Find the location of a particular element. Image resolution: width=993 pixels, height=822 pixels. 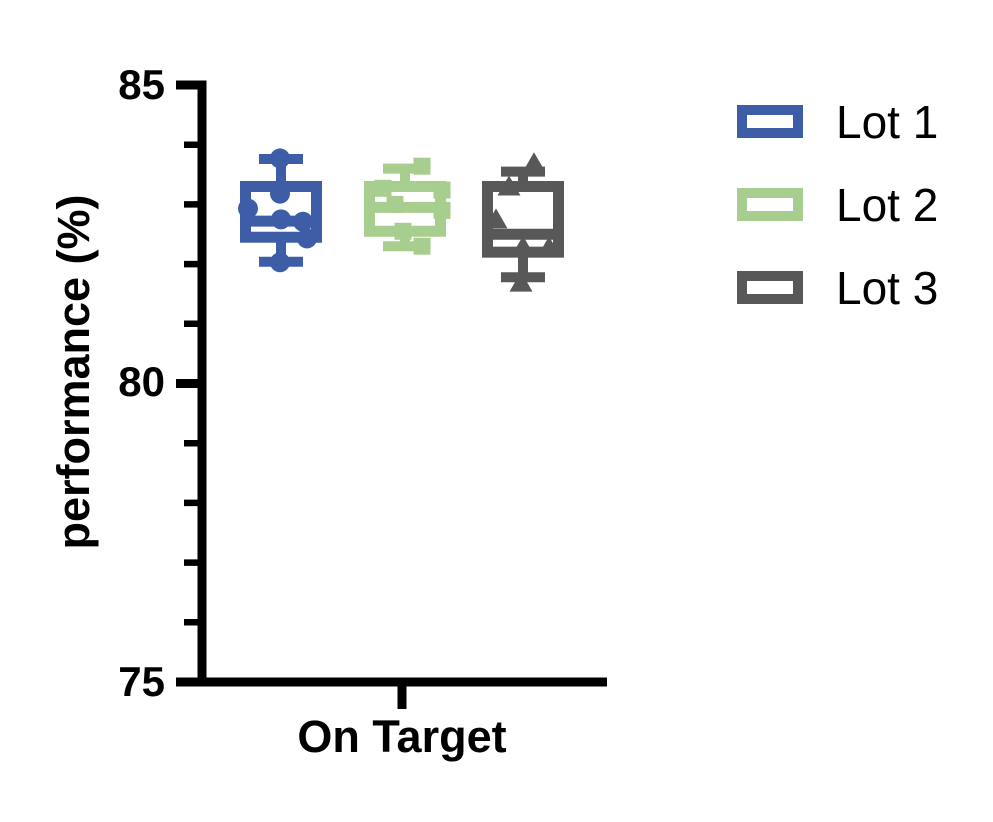

legend-label-lot-3: Lot 3 is located at coordinates (887, 287).